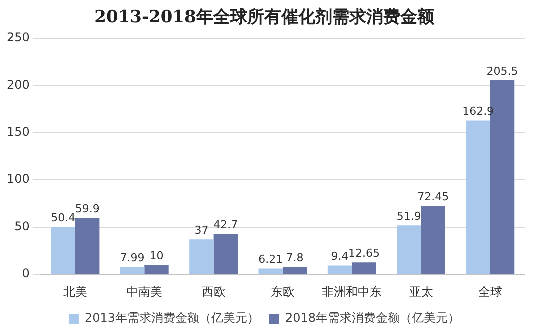  Describe the element at coordinates (157, 256) in the screenshot. I see `data-label: 10` at that location.